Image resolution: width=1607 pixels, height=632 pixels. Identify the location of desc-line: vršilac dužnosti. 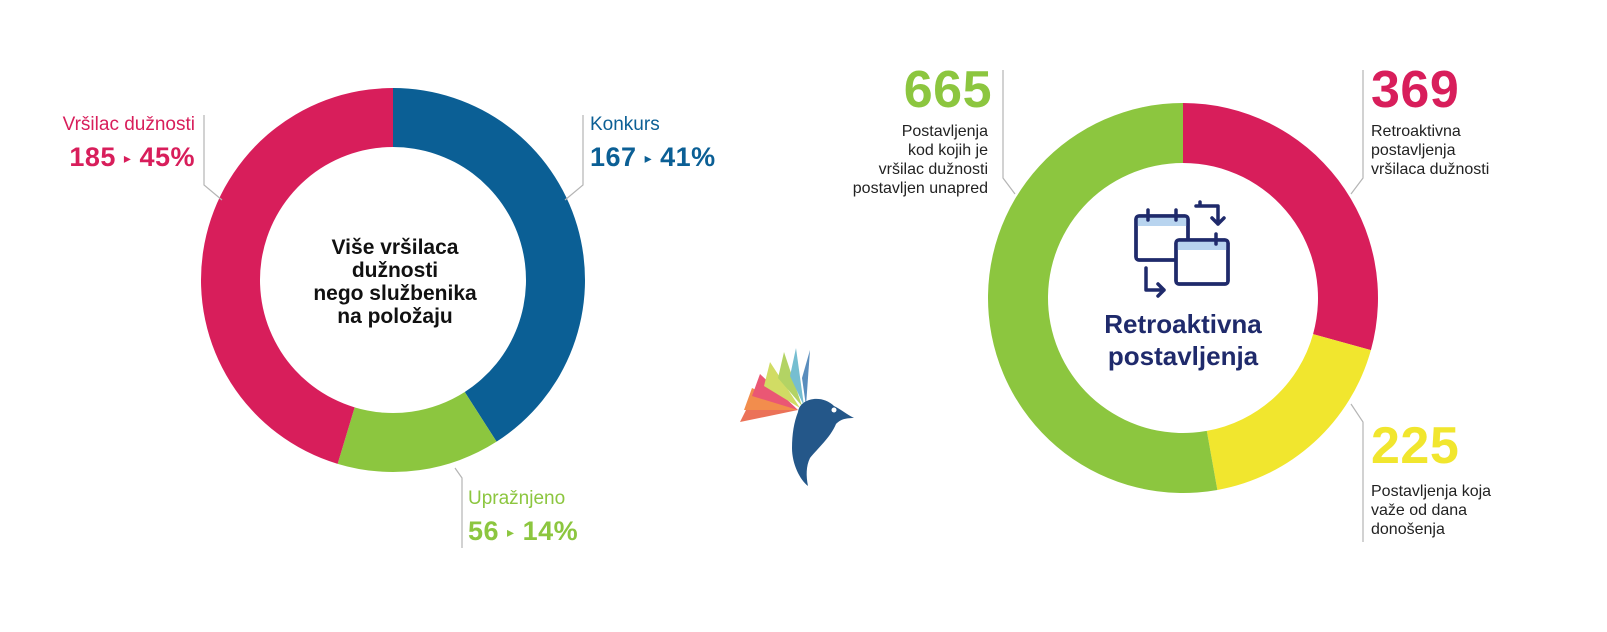
(933, 169).